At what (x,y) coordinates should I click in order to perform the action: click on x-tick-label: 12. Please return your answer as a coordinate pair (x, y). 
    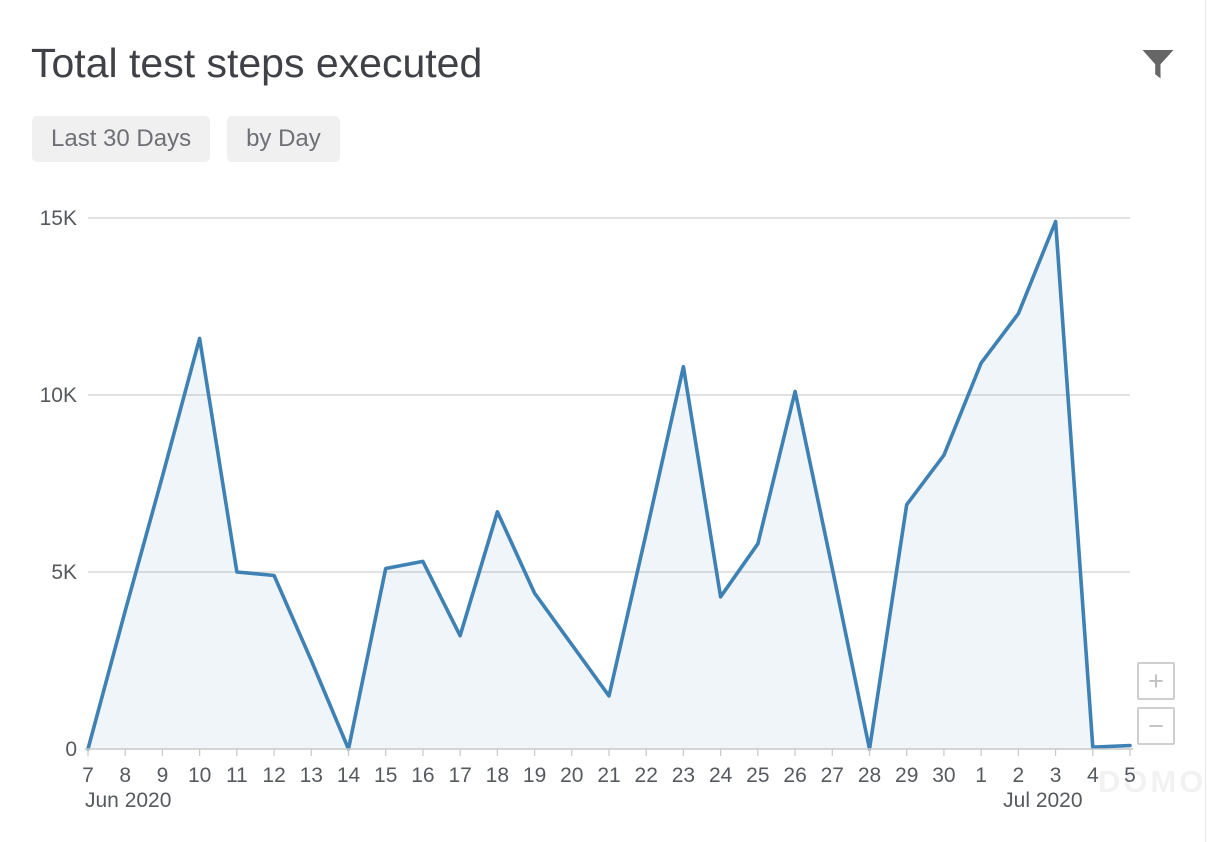
    Looking at the image, I should click on (273, 775).